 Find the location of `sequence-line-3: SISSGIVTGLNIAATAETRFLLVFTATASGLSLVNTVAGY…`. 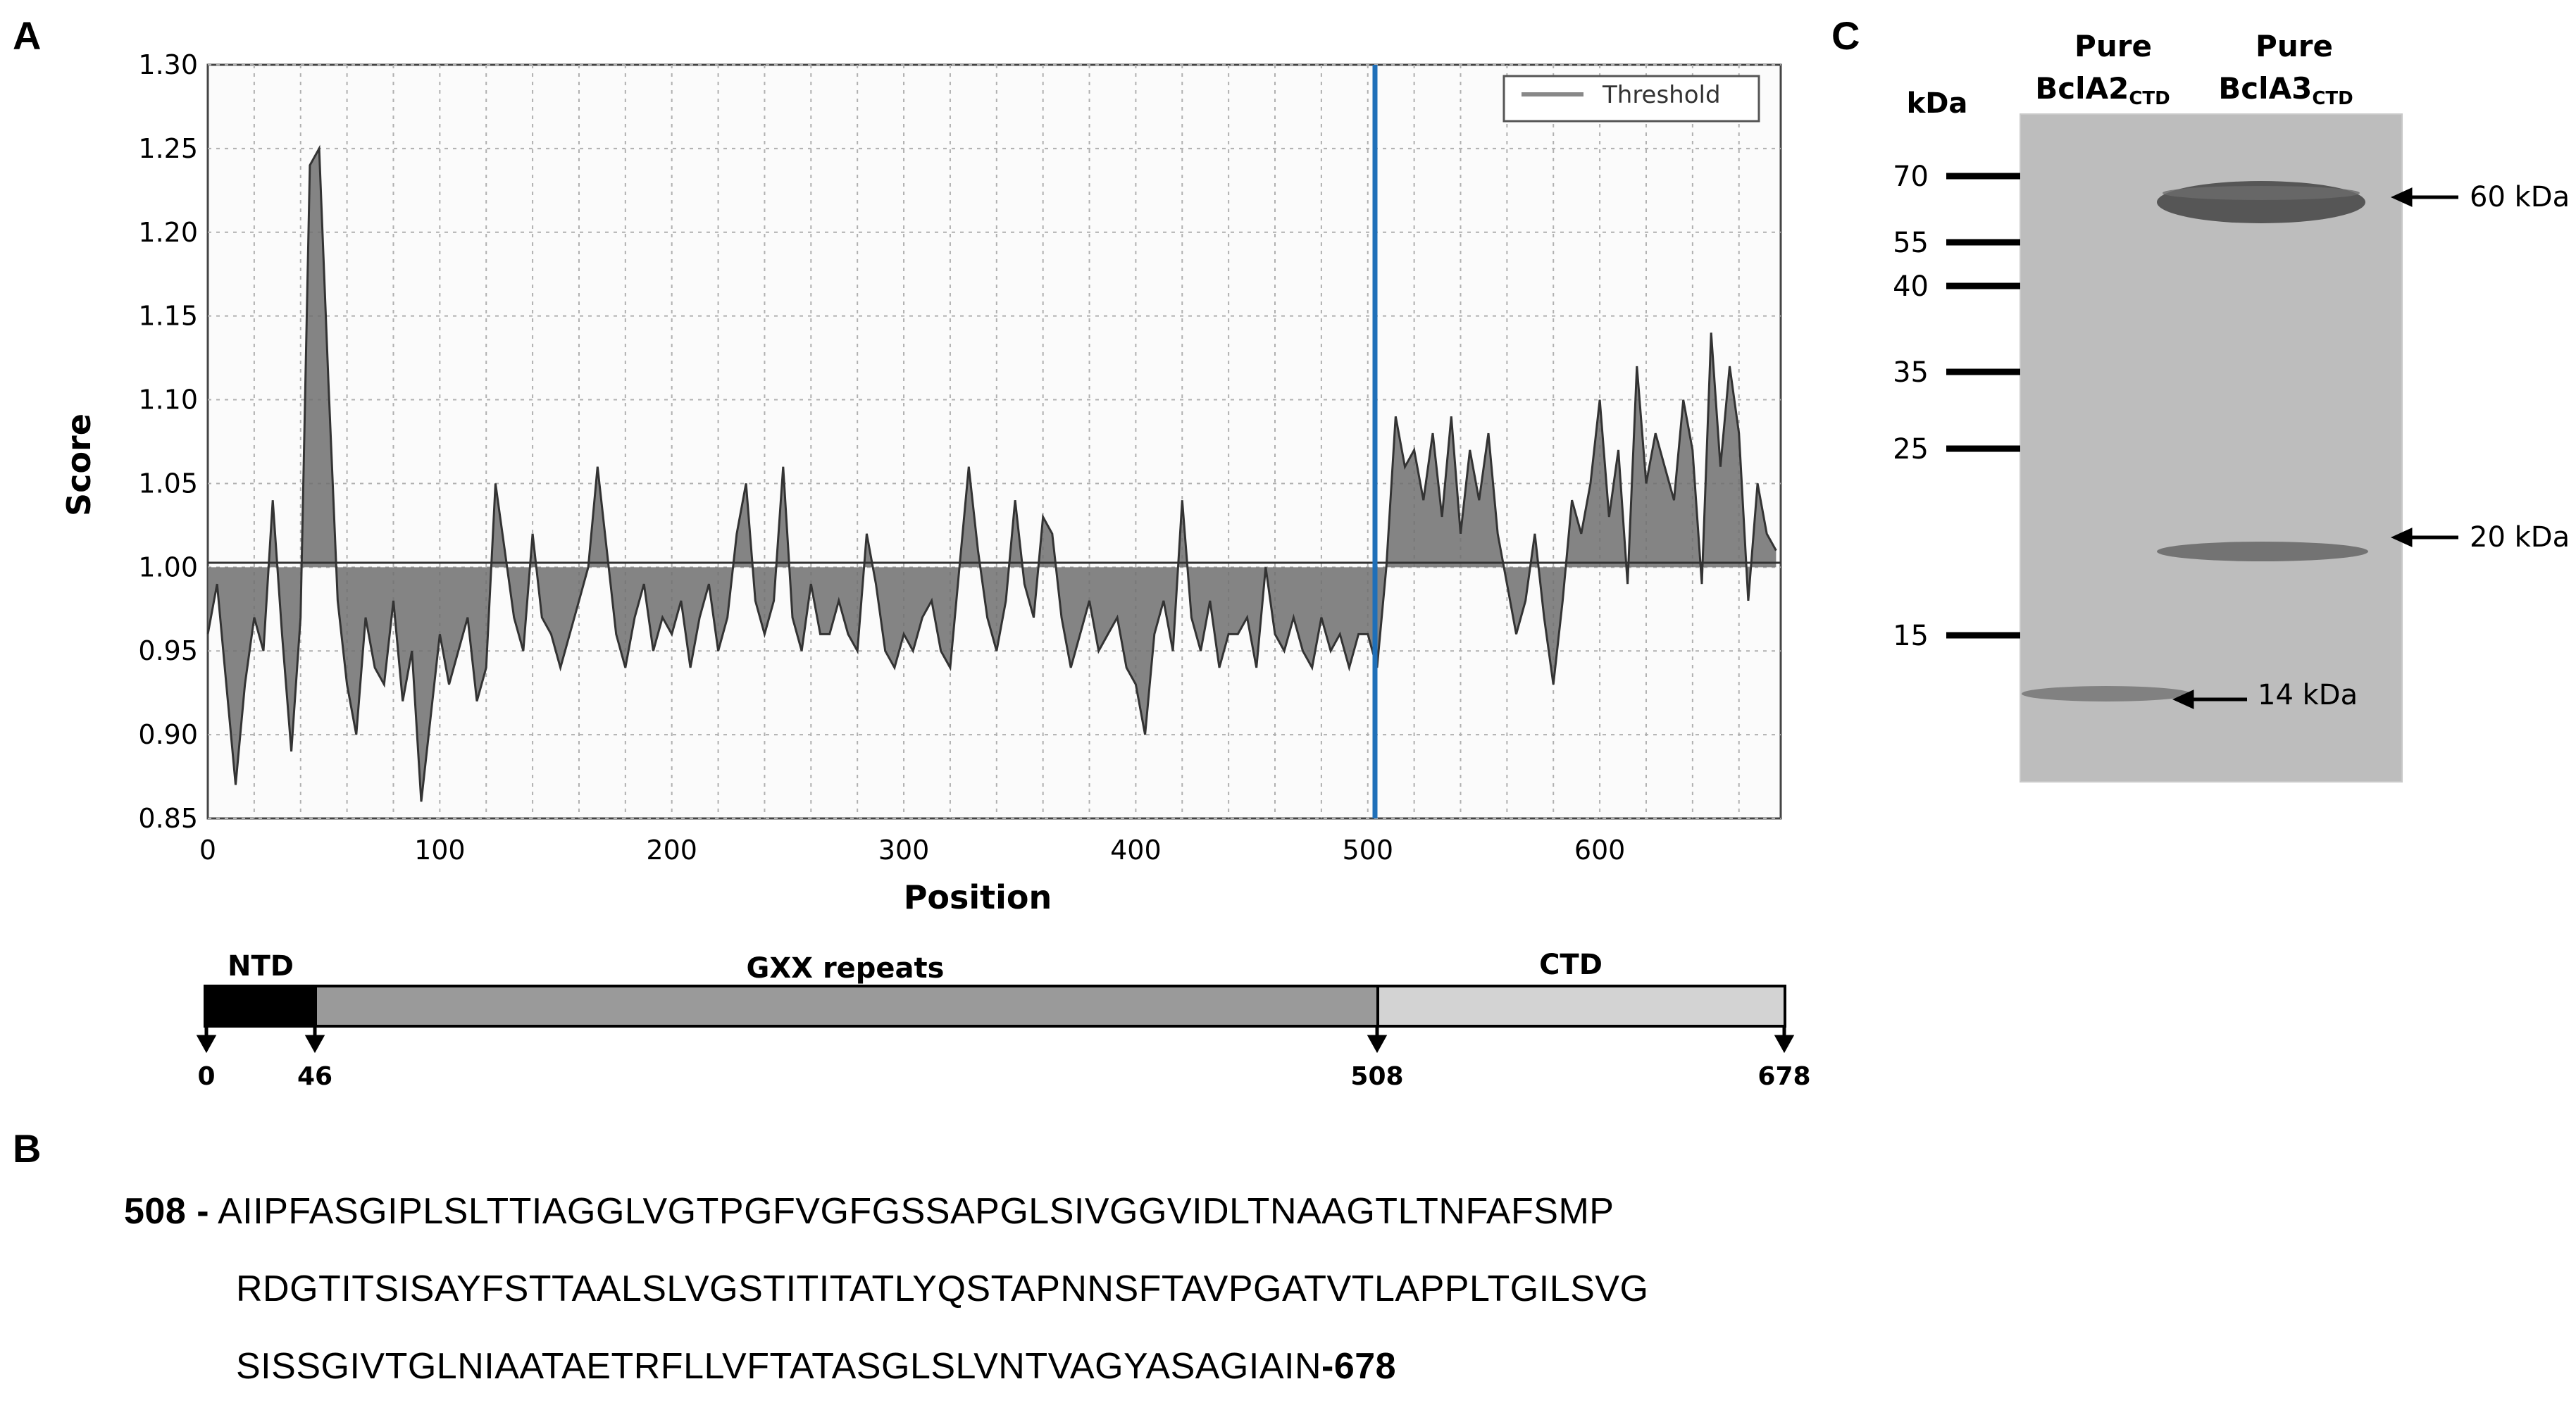

sequence-line-3: SISSGIVTGLNIAATAETRFLLVFTATASGLSLVNTVAGY… is located at coordinates (816, 1366).